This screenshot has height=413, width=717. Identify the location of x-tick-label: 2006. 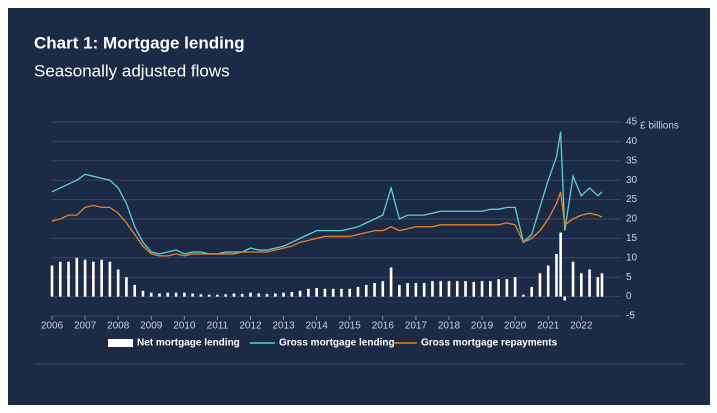
(52, 326).